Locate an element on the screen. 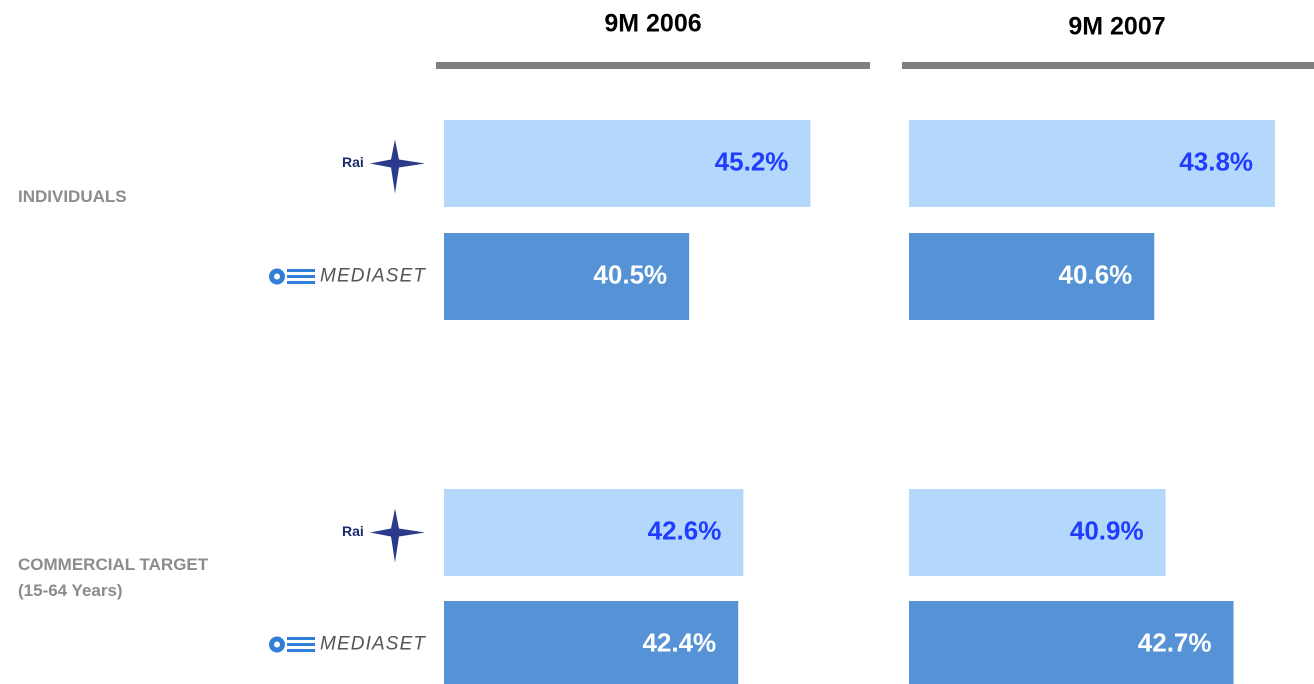  column-title: 9M 2007 is located at coordinates (1116, 27).